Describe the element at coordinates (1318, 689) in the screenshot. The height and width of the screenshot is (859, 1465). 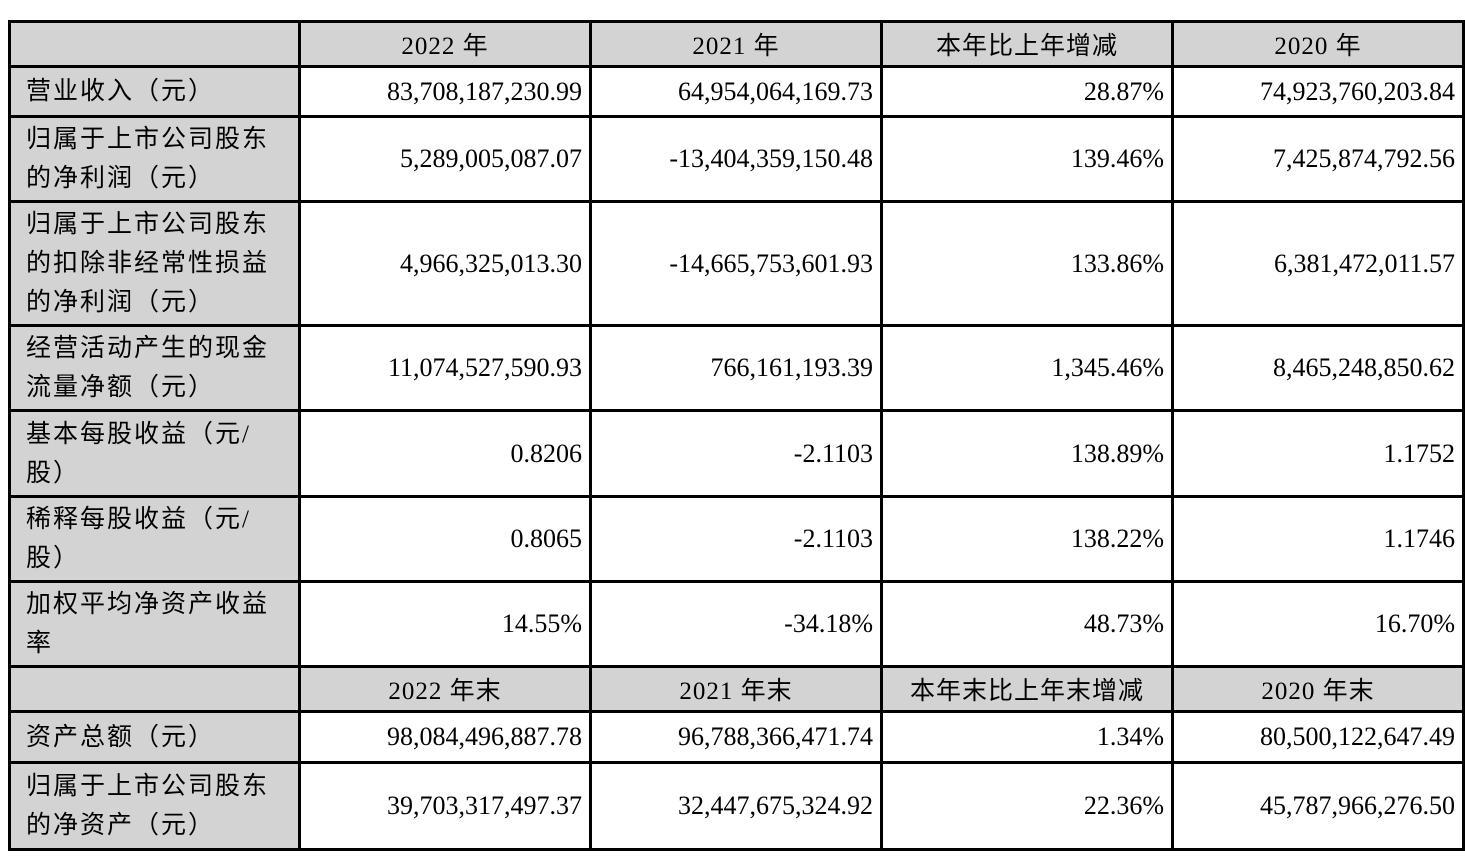
I see `column-header-cell: 2020 年末` at that location.